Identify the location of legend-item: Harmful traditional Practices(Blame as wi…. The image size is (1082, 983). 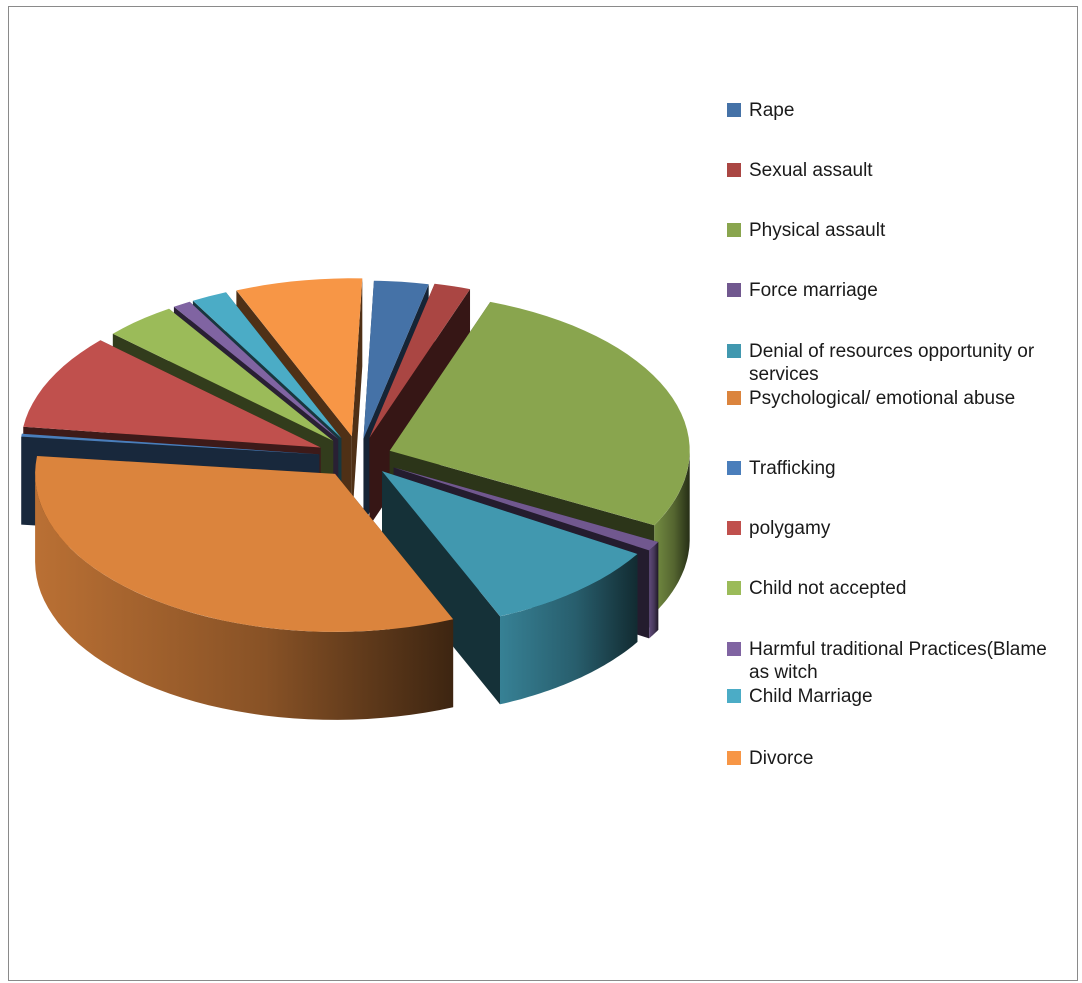
(887, 661).